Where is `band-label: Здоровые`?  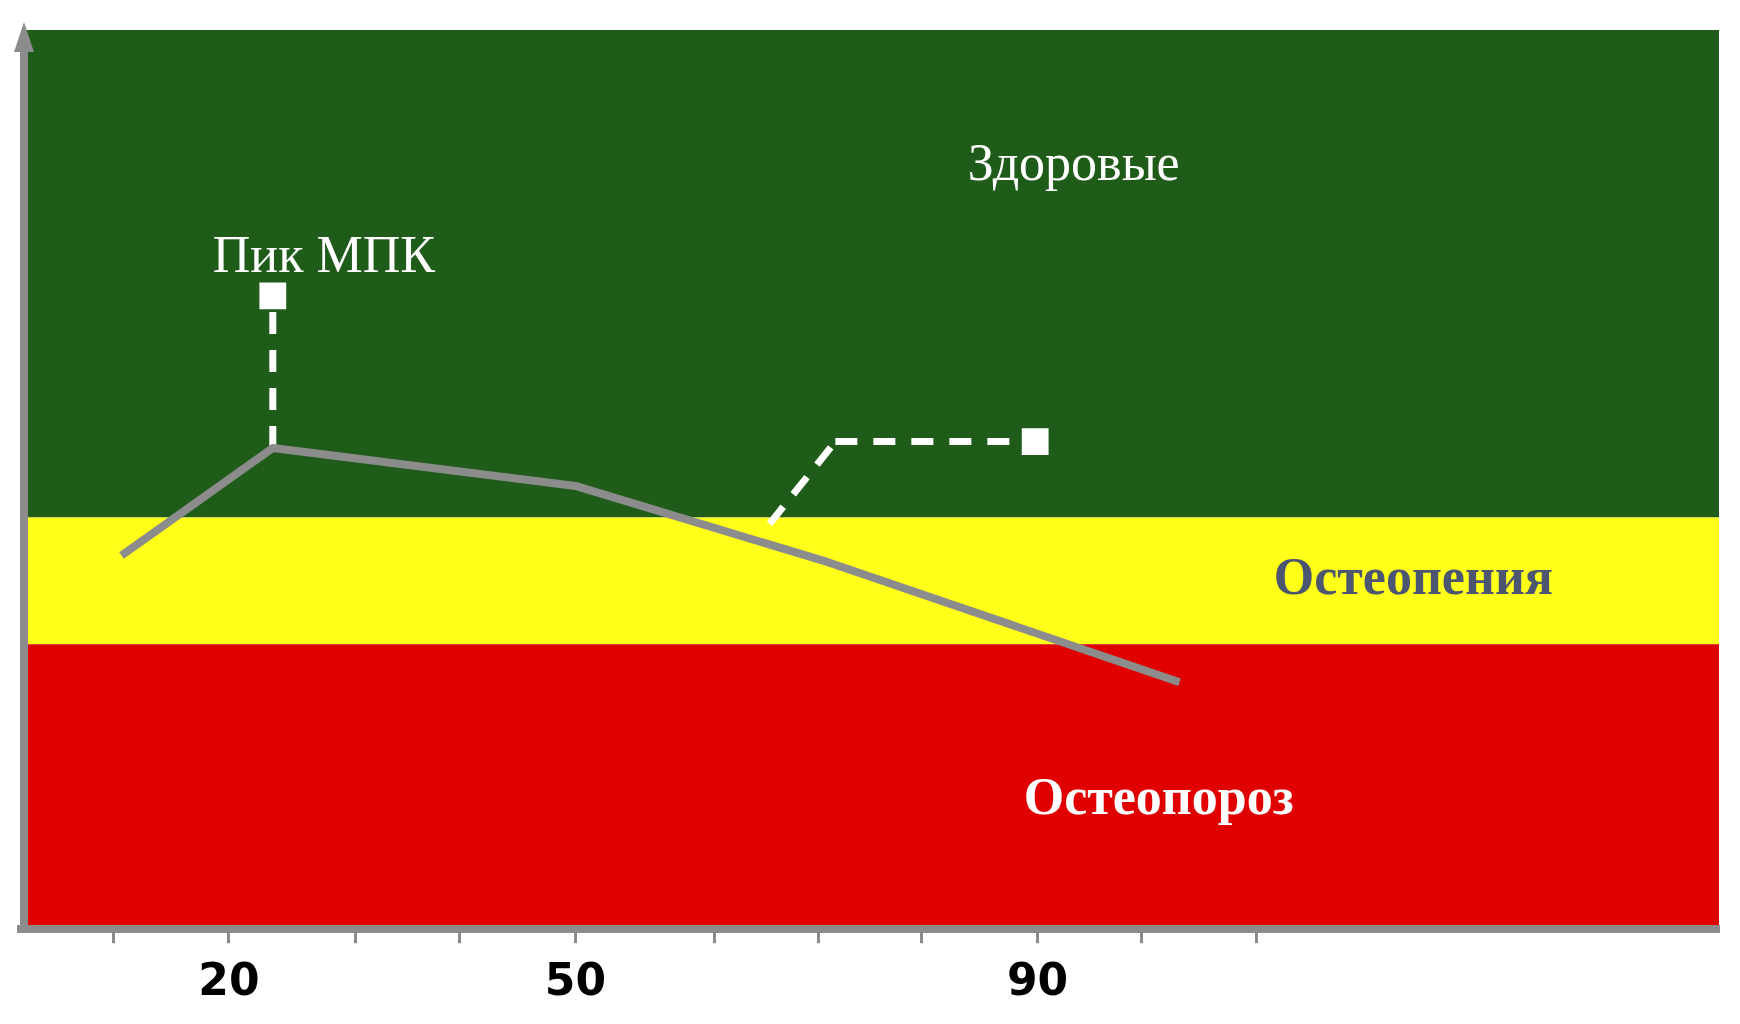 band-label: Здоровые is located at coordinates (1073, 163).